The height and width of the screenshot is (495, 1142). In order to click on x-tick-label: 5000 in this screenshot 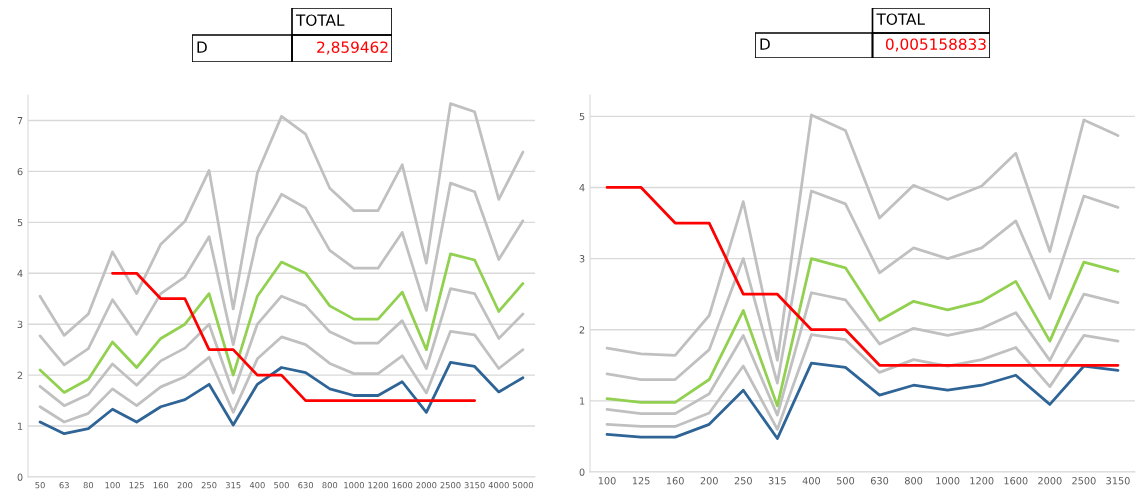, I will do `click(522, 485)`.